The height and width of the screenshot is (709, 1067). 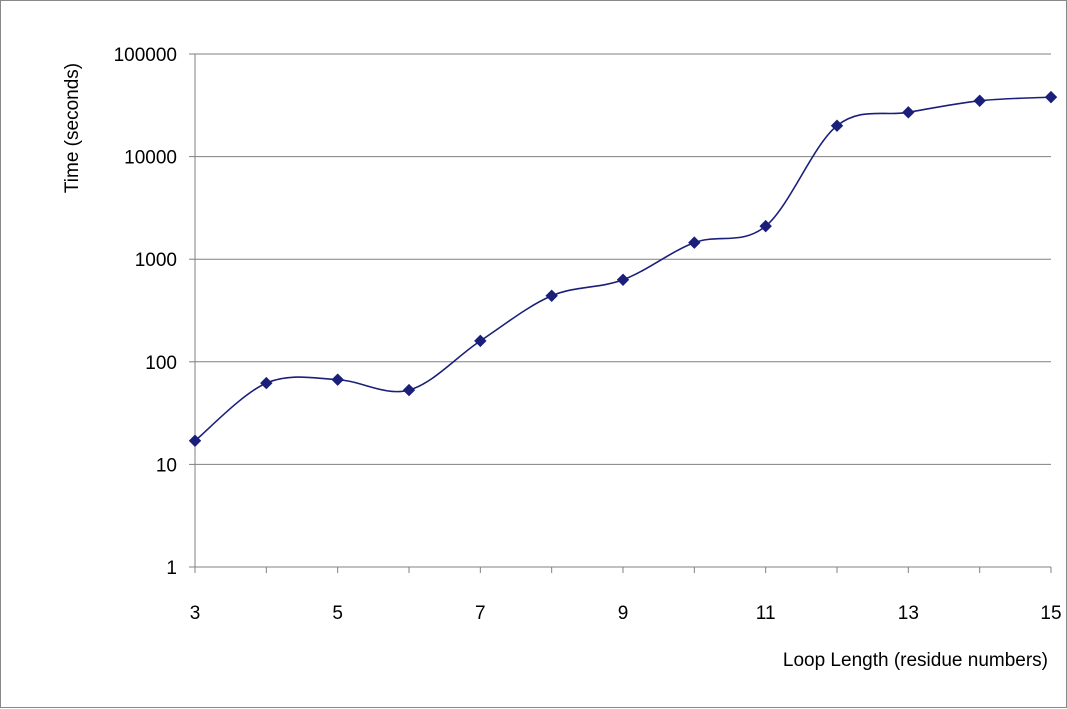 I want to click on y-axis-title: Time (seconds), so click(x=72, y=128).